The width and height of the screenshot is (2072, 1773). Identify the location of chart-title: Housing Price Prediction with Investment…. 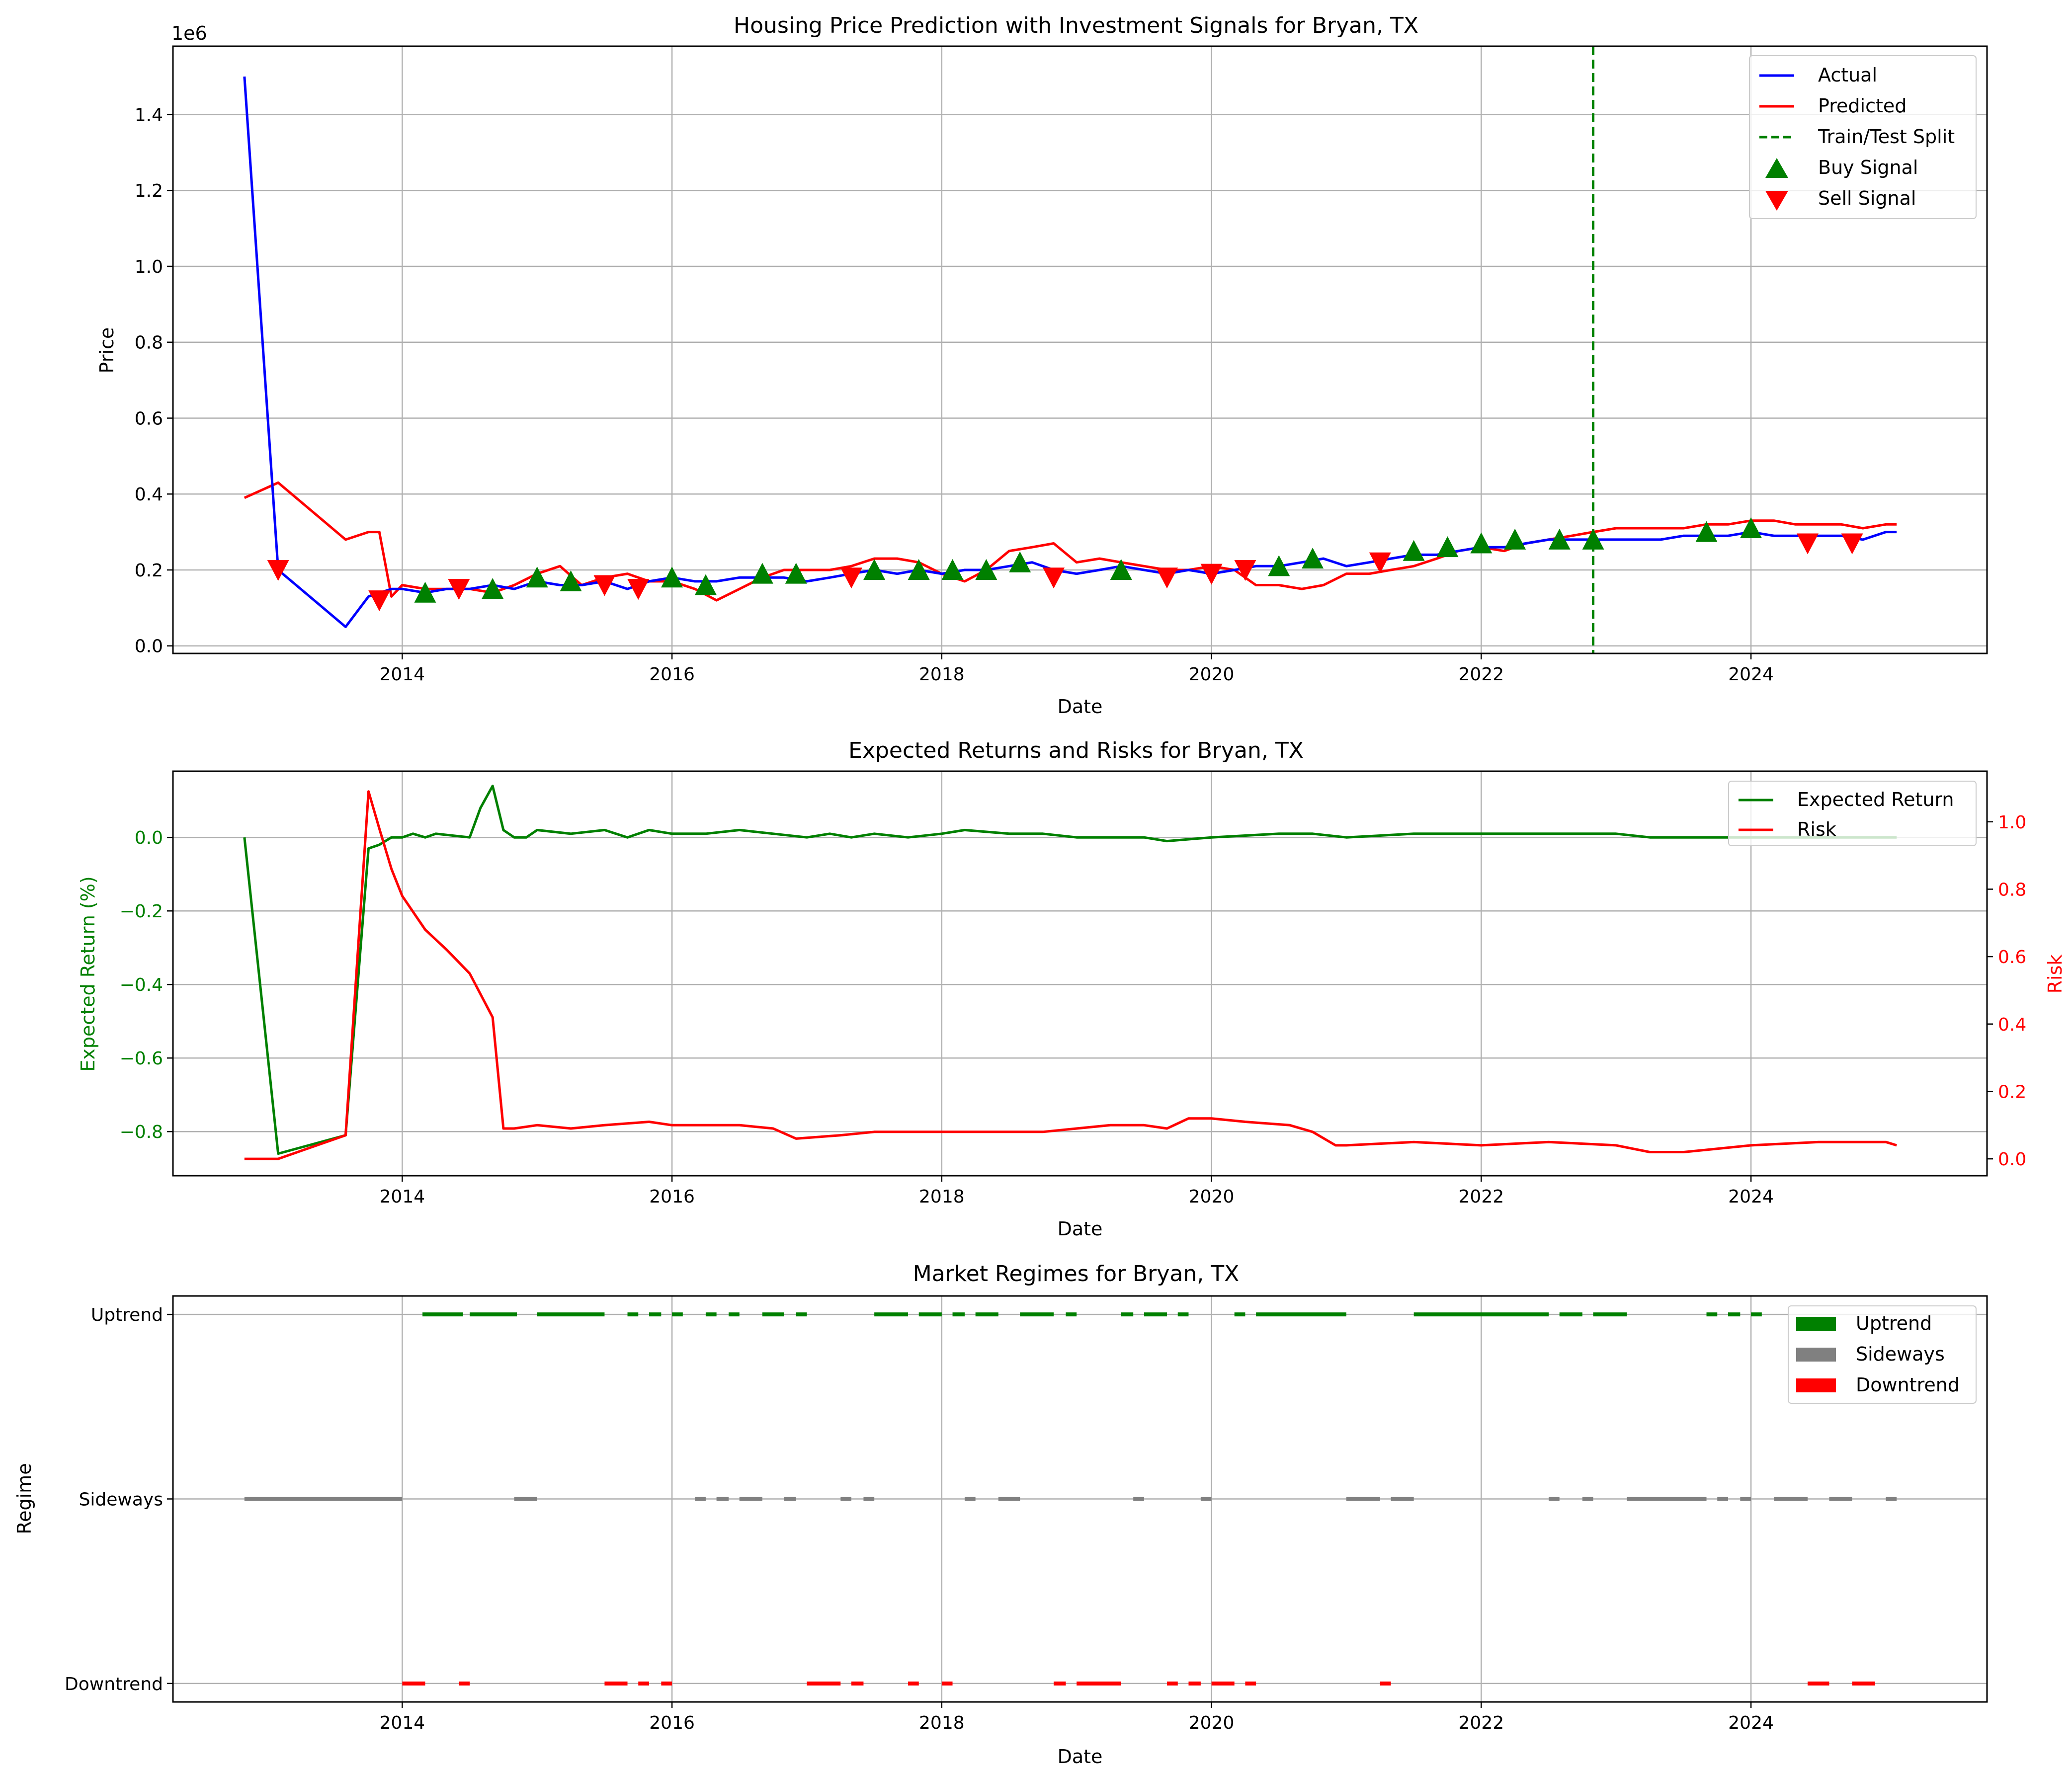
(1076, 25).